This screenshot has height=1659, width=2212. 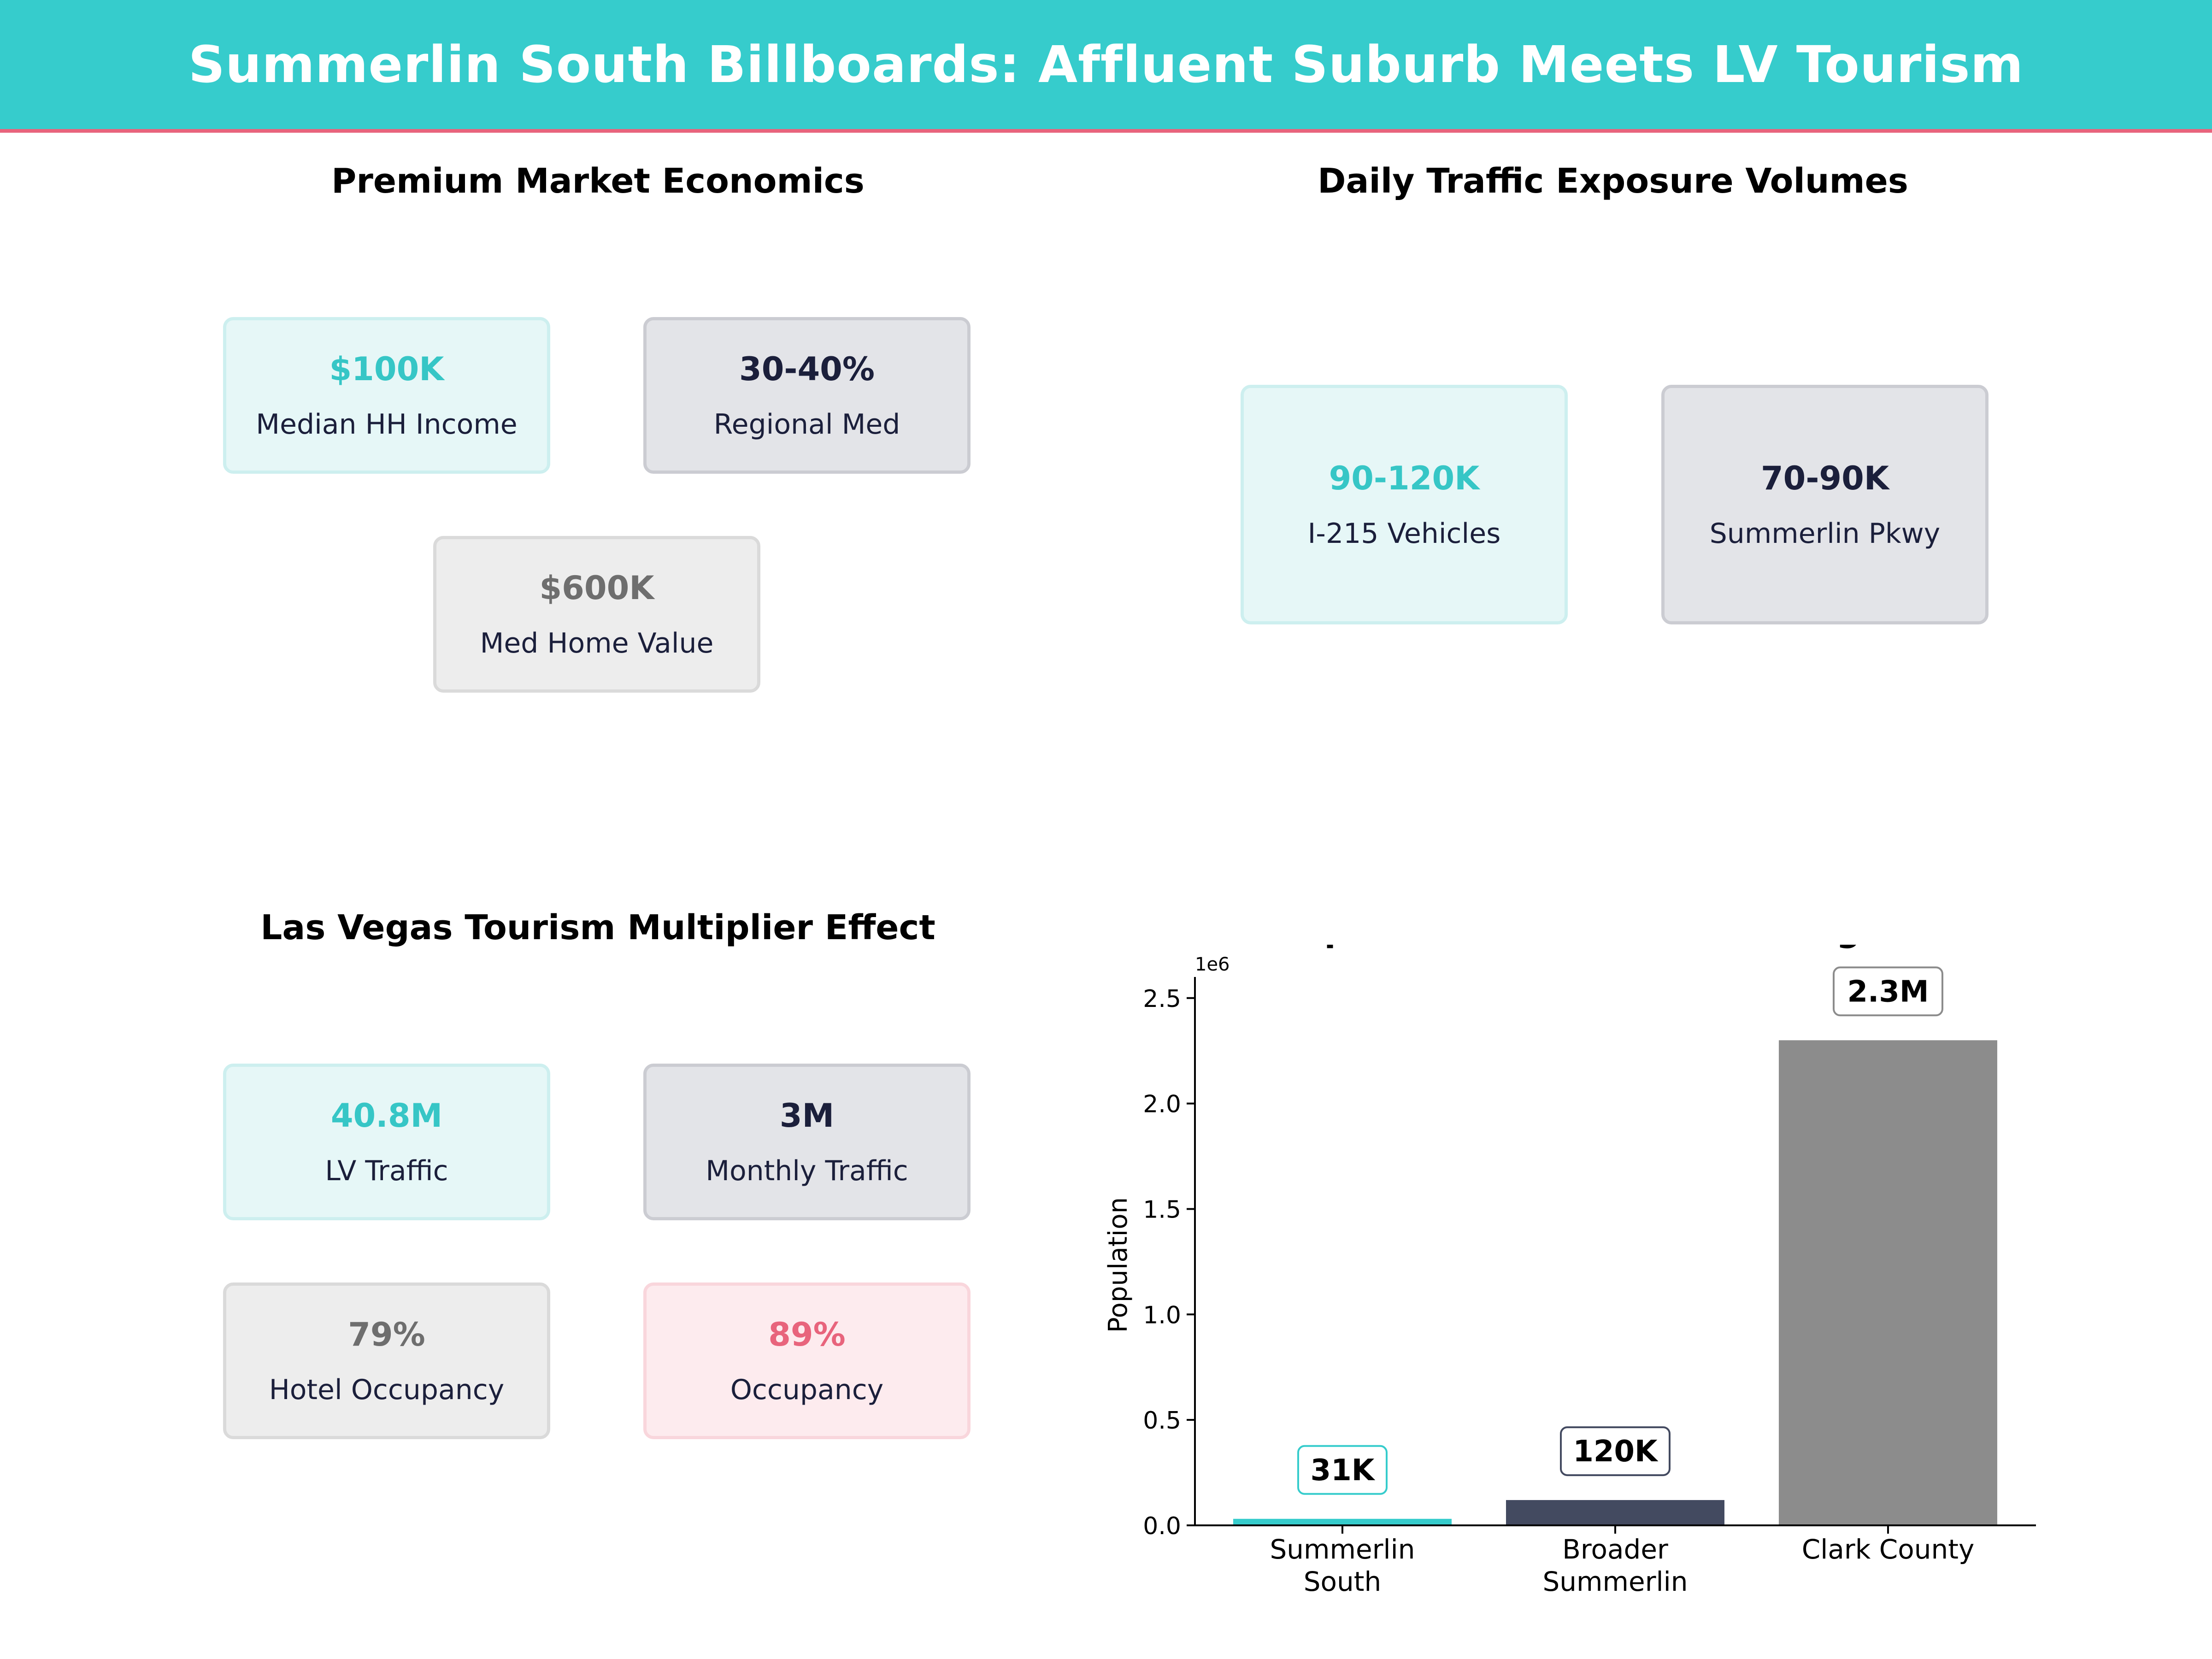 What do you see at coordinates (1404, 504) in the screenshot?
I see `i215-card: 90-120K I-215 Vehicles` at bounding box center [1404, 504].